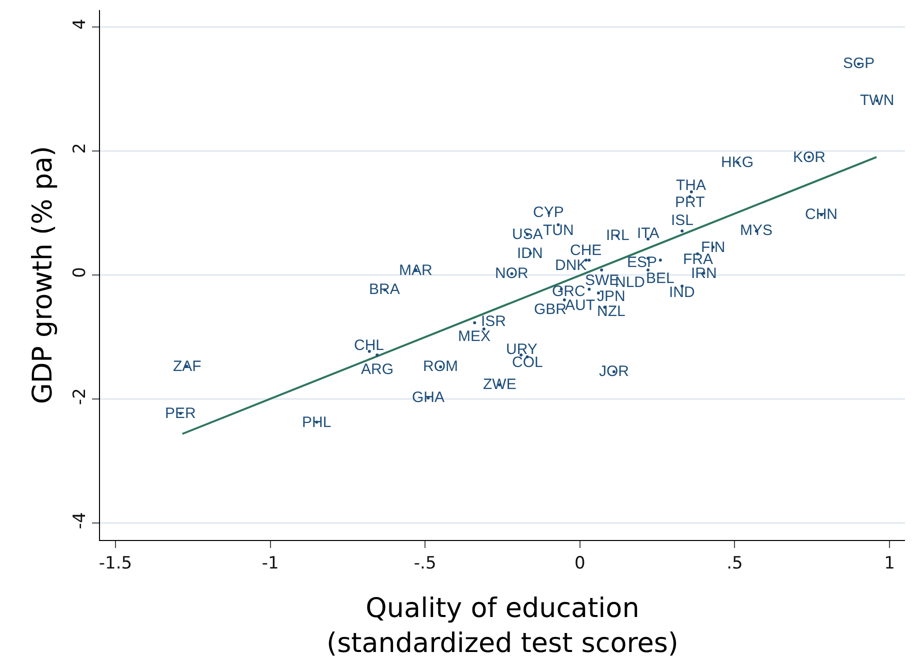  What do you see at coordinates (682, 292) in the screenshot?
I see `data-label: IND` at bounding box center [682, 292].